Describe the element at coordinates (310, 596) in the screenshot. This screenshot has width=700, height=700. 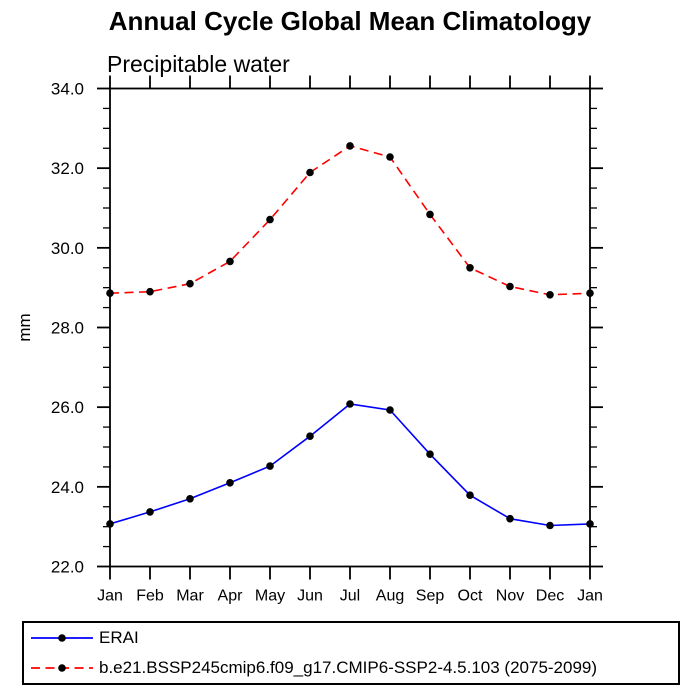
I see `x-tick-label: Jun` at that location.